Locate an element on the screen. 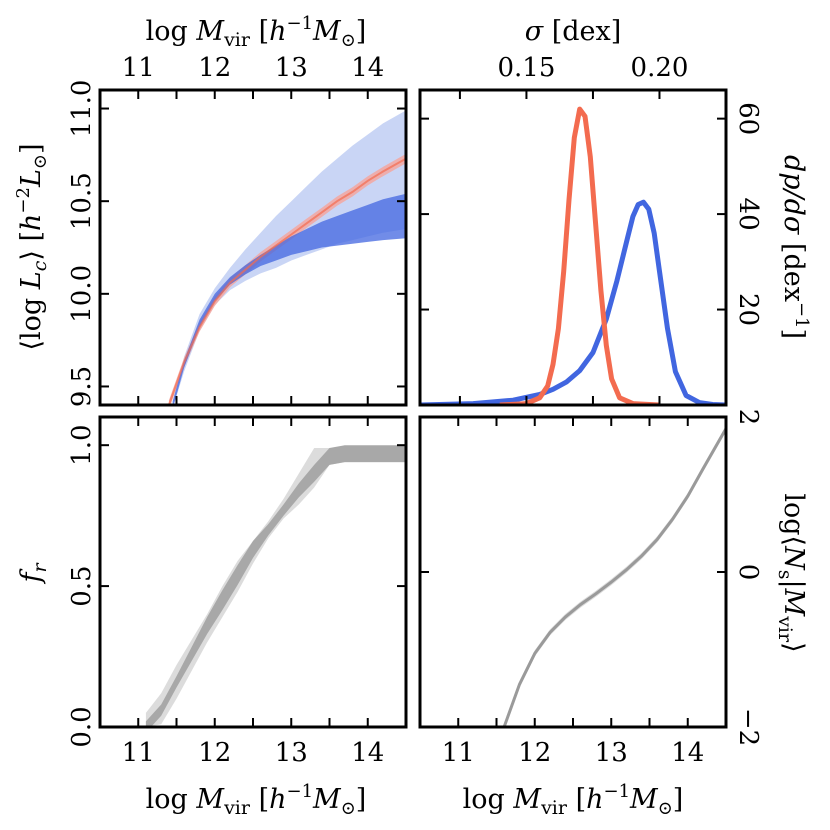 The height and width of the screenshot is (830, 830). bottom-left-ylabel: fr is located at coordinates (33, 573).